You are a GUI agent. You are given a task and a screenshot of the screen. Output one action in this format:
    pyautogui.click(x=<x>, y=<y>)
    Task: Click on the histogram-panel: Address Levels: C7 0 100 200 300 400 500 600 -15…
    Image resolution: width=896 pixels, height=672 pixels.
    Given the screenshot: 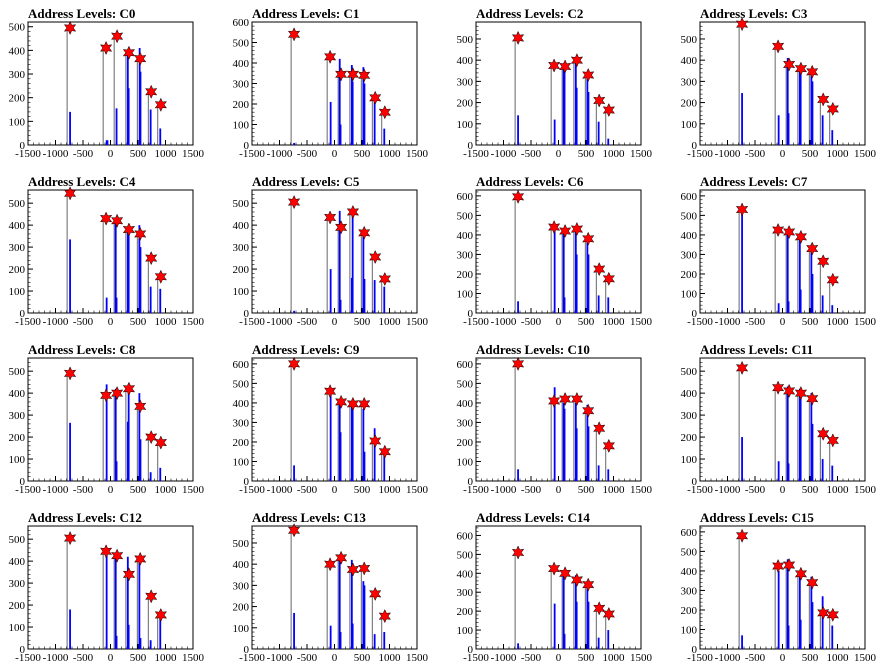 What is the action you would take?
    pyautogui.click(x=779, y=251)
    